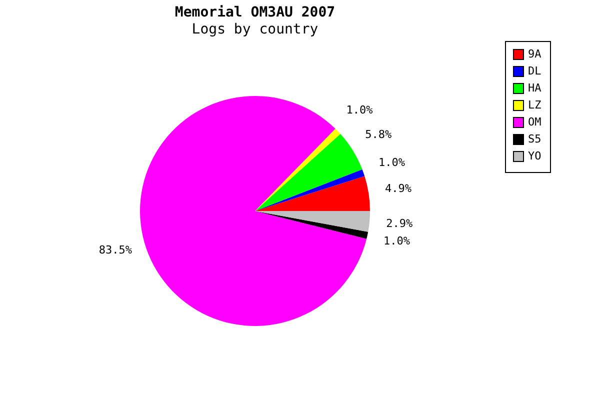 This screenshot has width=600, height=400. Describe the element at coordinates (535, 139) in the screenshot. I see `legend-label: S5` at that location.